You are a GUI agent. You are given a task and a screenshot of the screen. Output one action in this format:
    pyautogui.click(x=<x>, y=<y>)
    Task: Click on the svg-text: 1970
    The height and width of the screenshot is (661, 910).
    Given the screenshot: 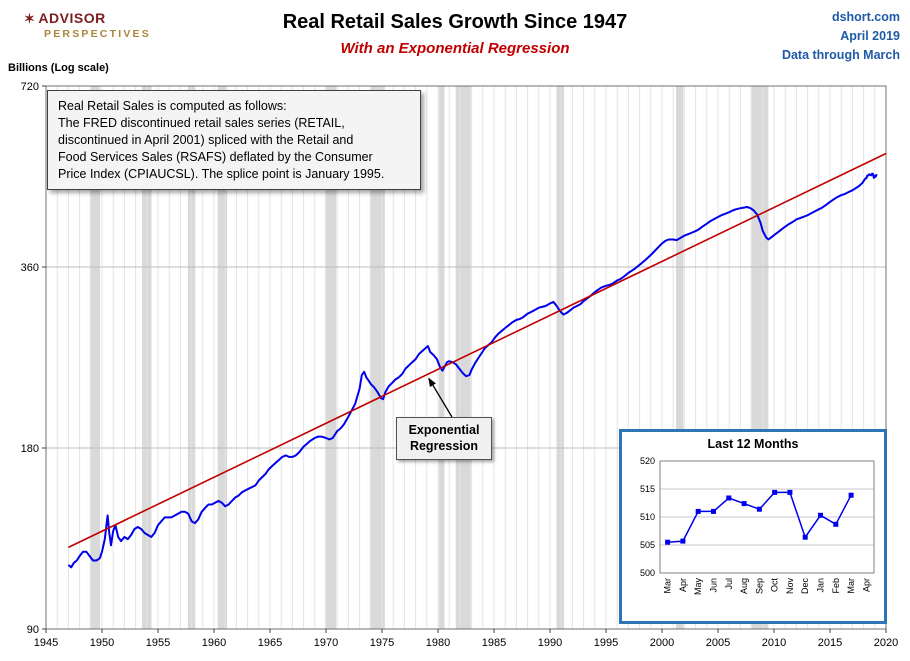 What is the action you would take?
    pyautogui.click(x=326, y=643)
    